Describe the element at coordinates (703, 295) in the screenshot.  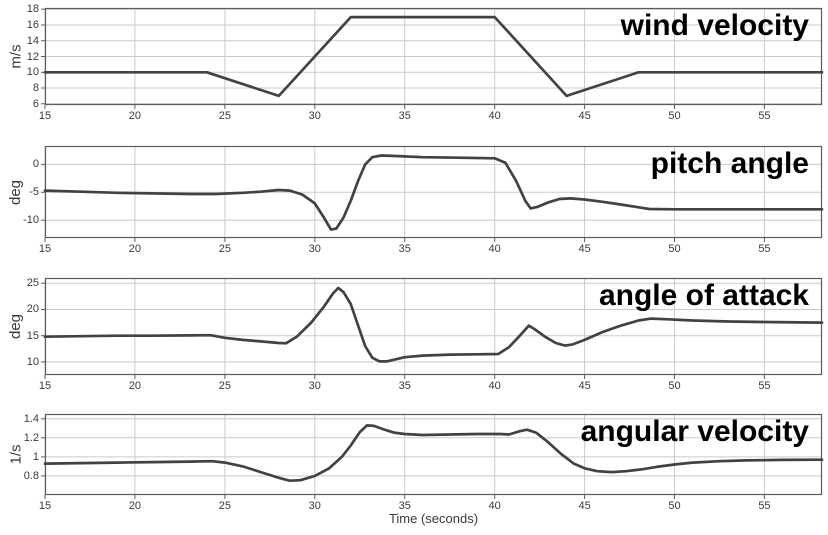
I see `plot-title: angle of attack` at that location.